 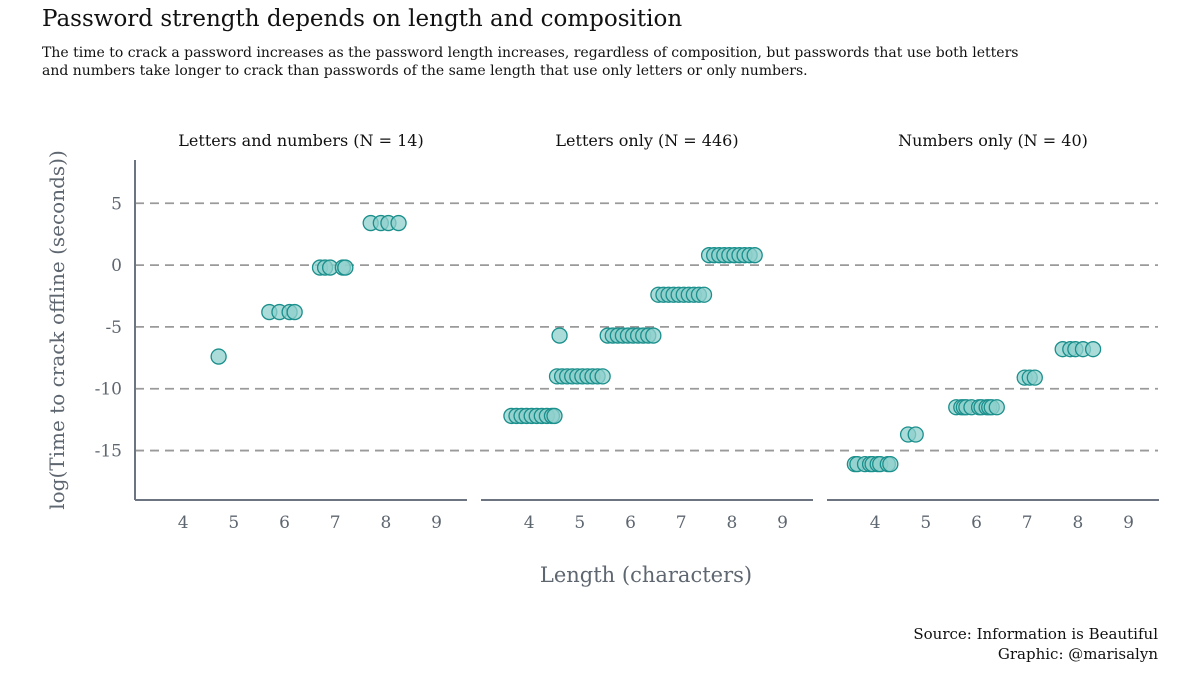 What do you see at coordinates (116, 204) in the screenshot?
I see `y-tick-label: 5` at bounding box center [116, 204].